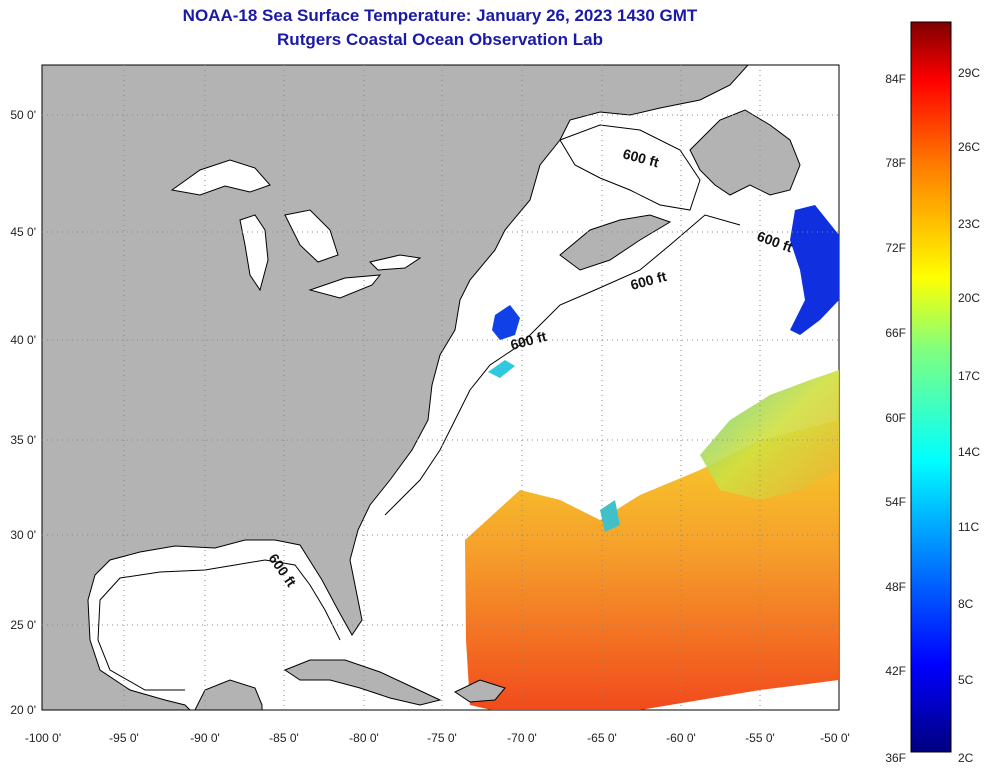 The width and height of the screenshot is (984, 770). What do you see at coordinates (522, 738) in the screenshot?
I see `lon-tick-label: -70 0'` at bounding box center [522, 738].